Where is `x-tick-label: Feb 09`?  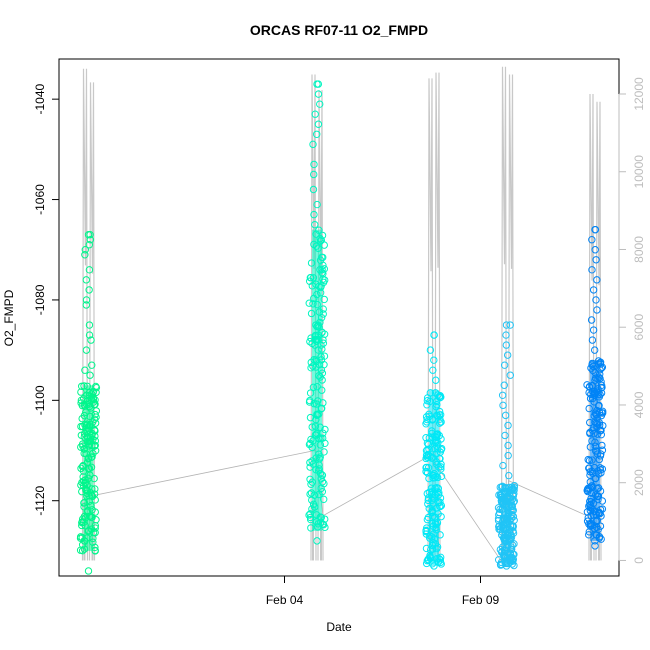 x-tick-label: Feb 09 is located at coordinates (481, 600).